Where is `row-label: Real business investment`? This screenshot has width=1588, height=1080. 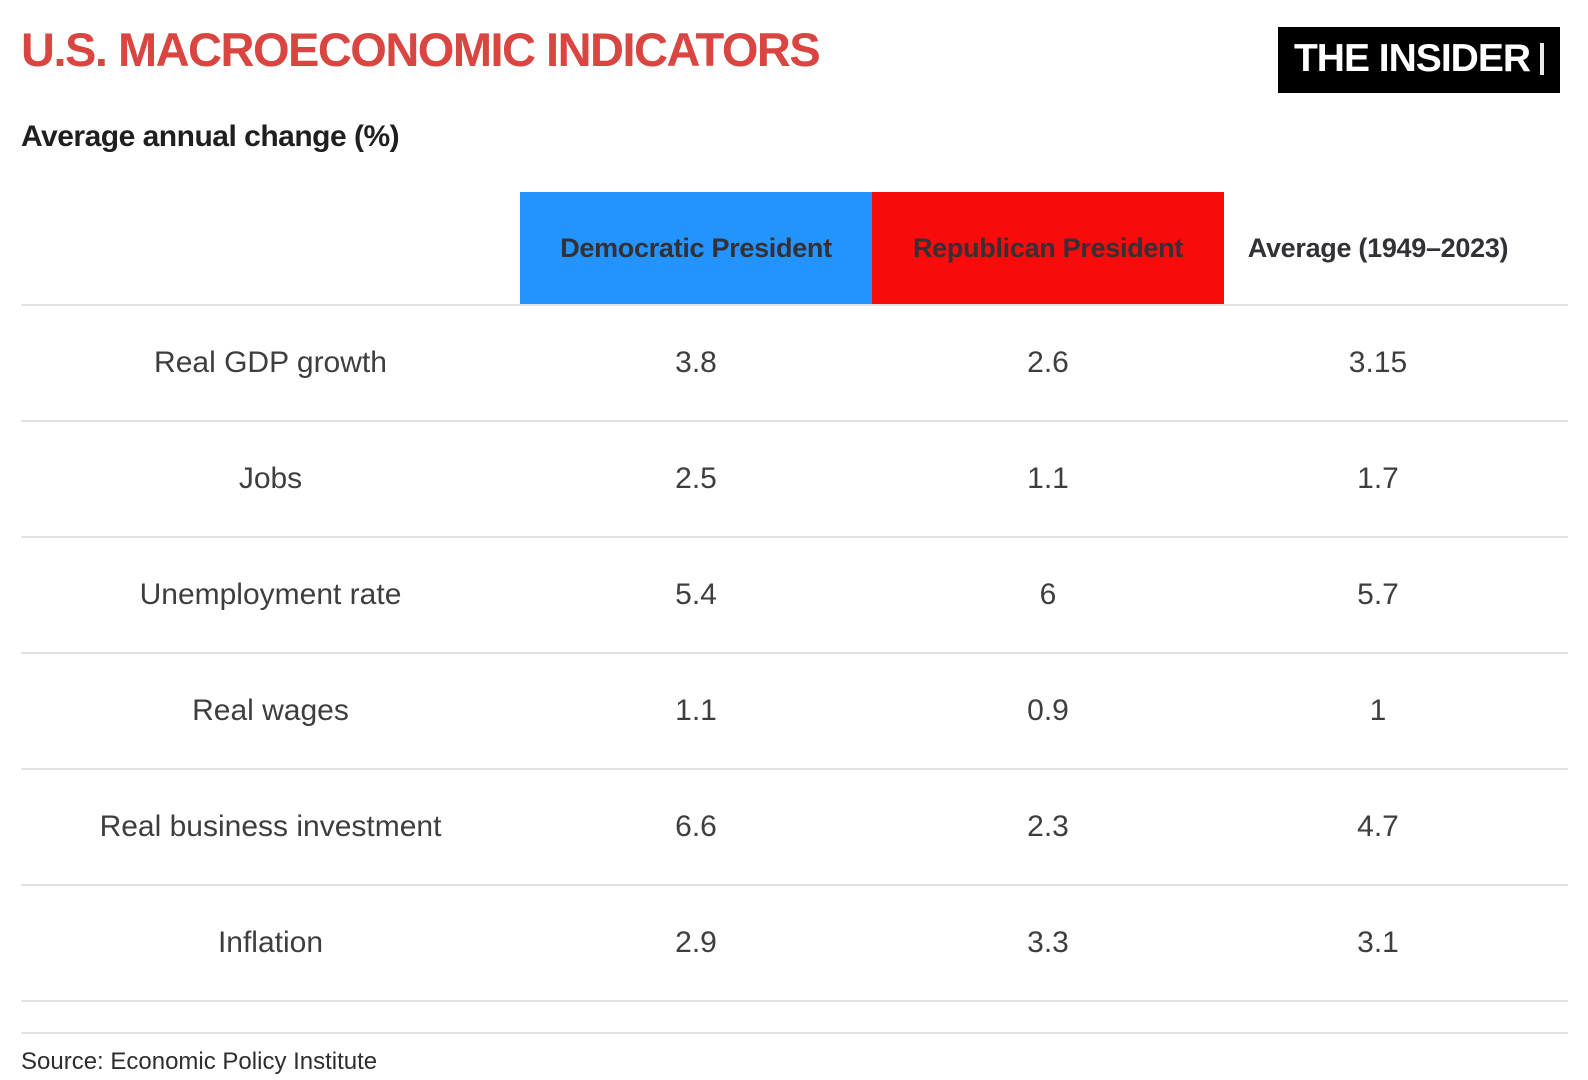
row-label: Real business investment is located at coordinates (270, 826).